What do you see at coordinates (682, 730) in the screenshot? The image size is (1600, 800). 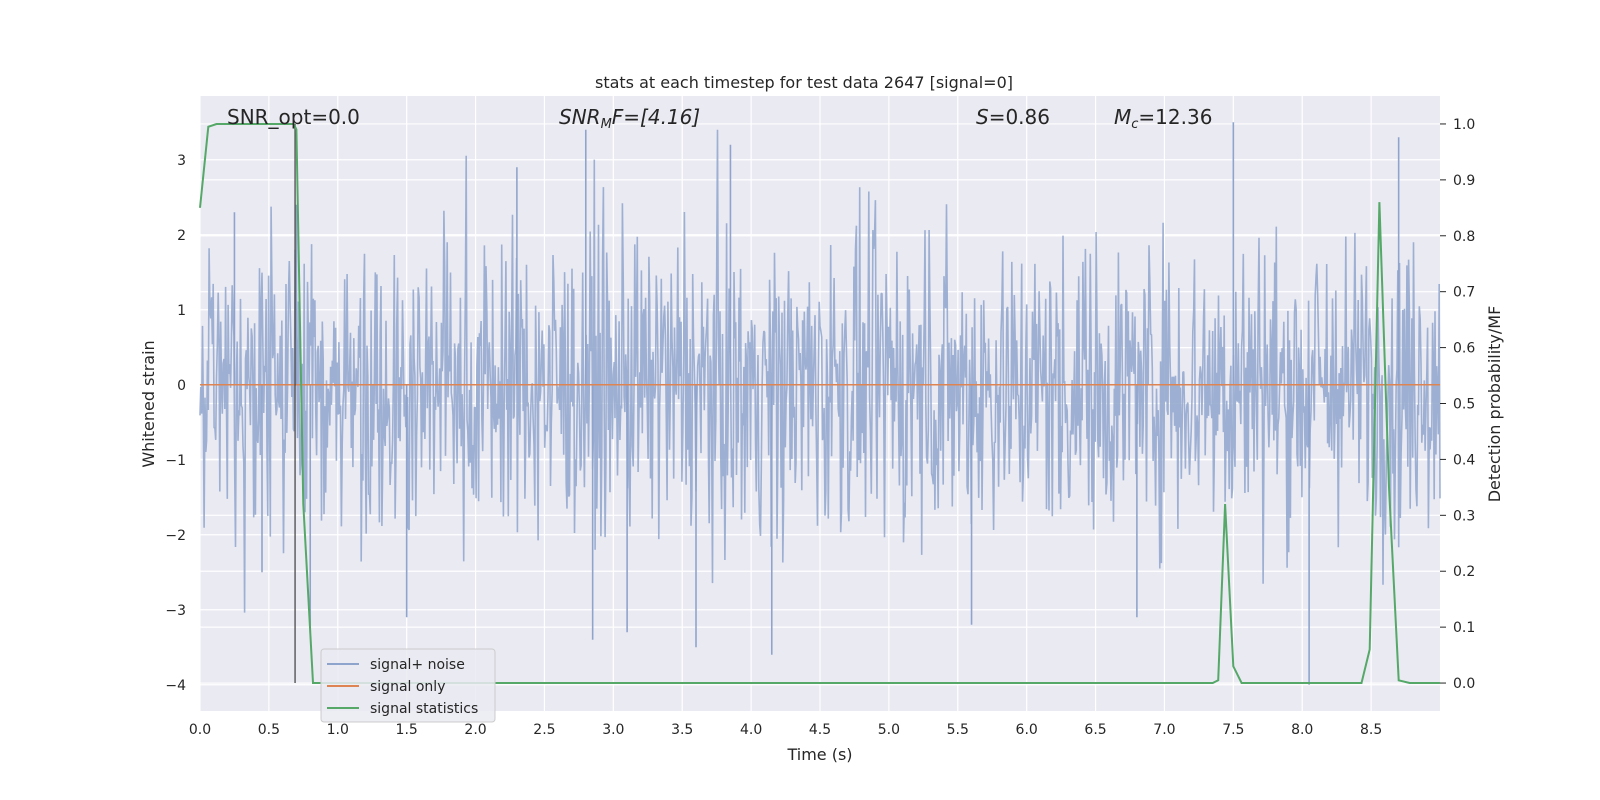 I see `x-tick-label: 3.5` at bounding box center [682, 730].